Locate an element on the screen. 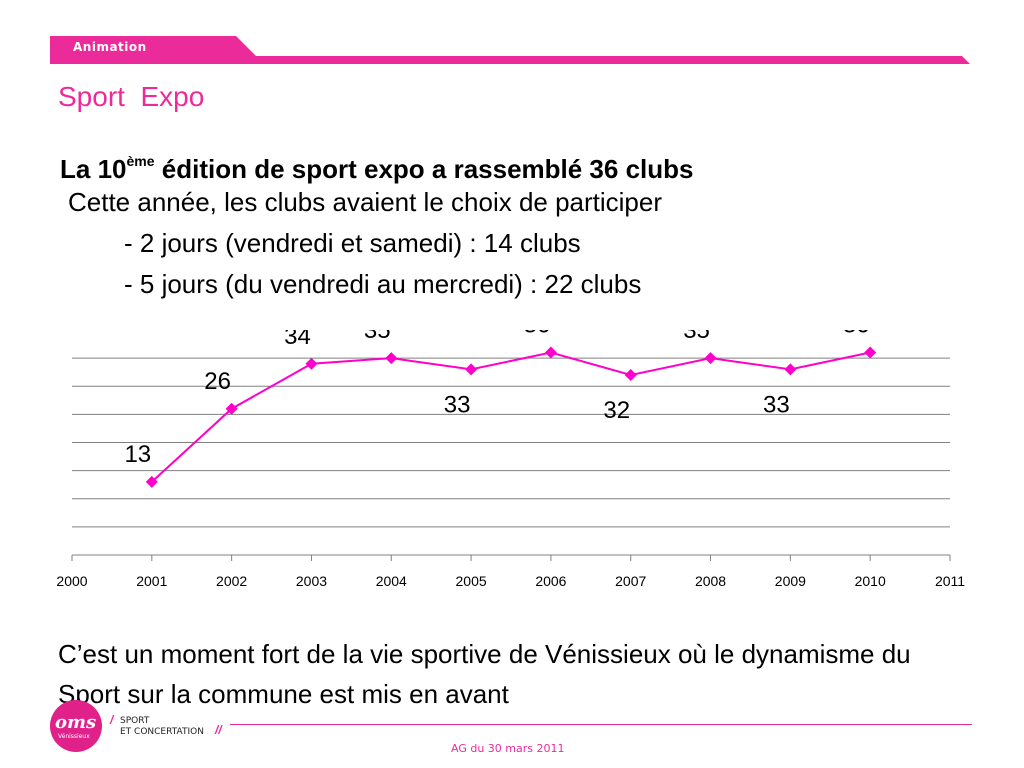 The width and height of the screenshot is (1024, 768). footer-date: AG du 30 mars 2011 is located at coordinates (508, 748).